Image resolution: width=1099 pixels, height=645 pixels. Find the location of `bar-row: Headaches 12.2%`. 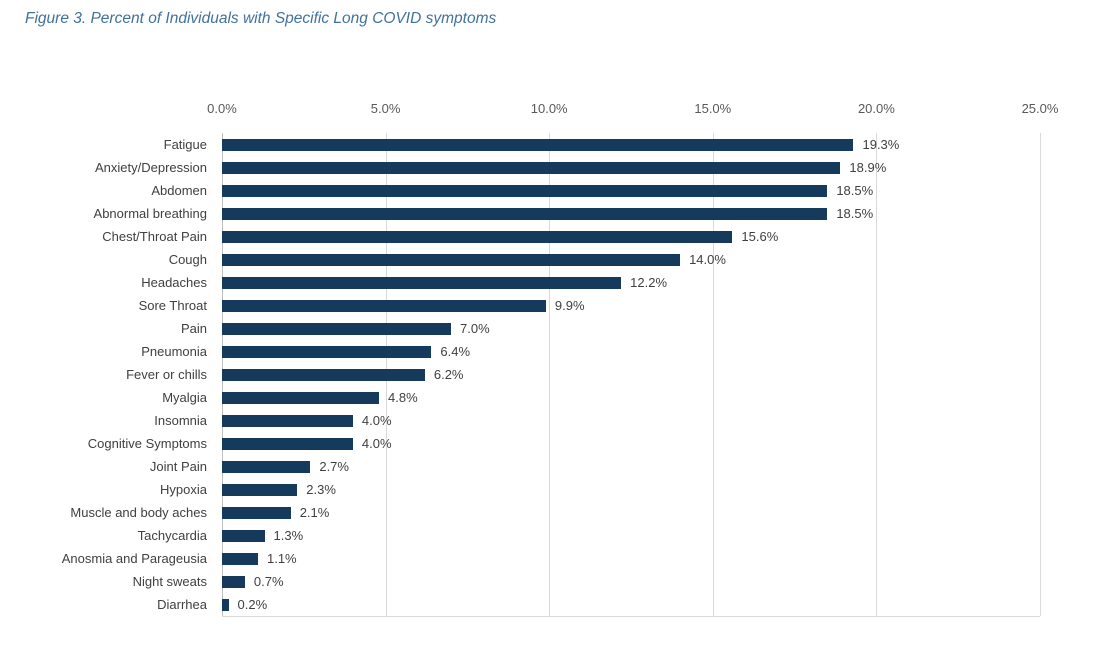

bar-row: Headaches 12.2% is located at coordinates (590, 282).